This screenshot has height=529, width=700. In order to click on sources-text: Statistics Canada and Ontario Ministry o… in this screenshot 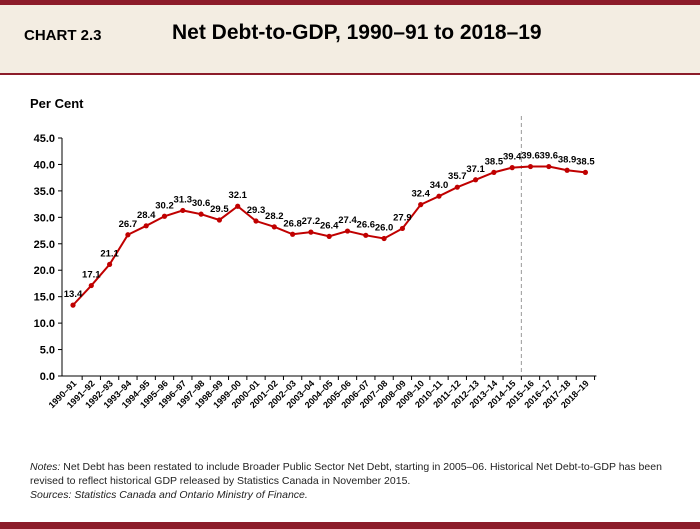, I will do `click(189, 495)`.